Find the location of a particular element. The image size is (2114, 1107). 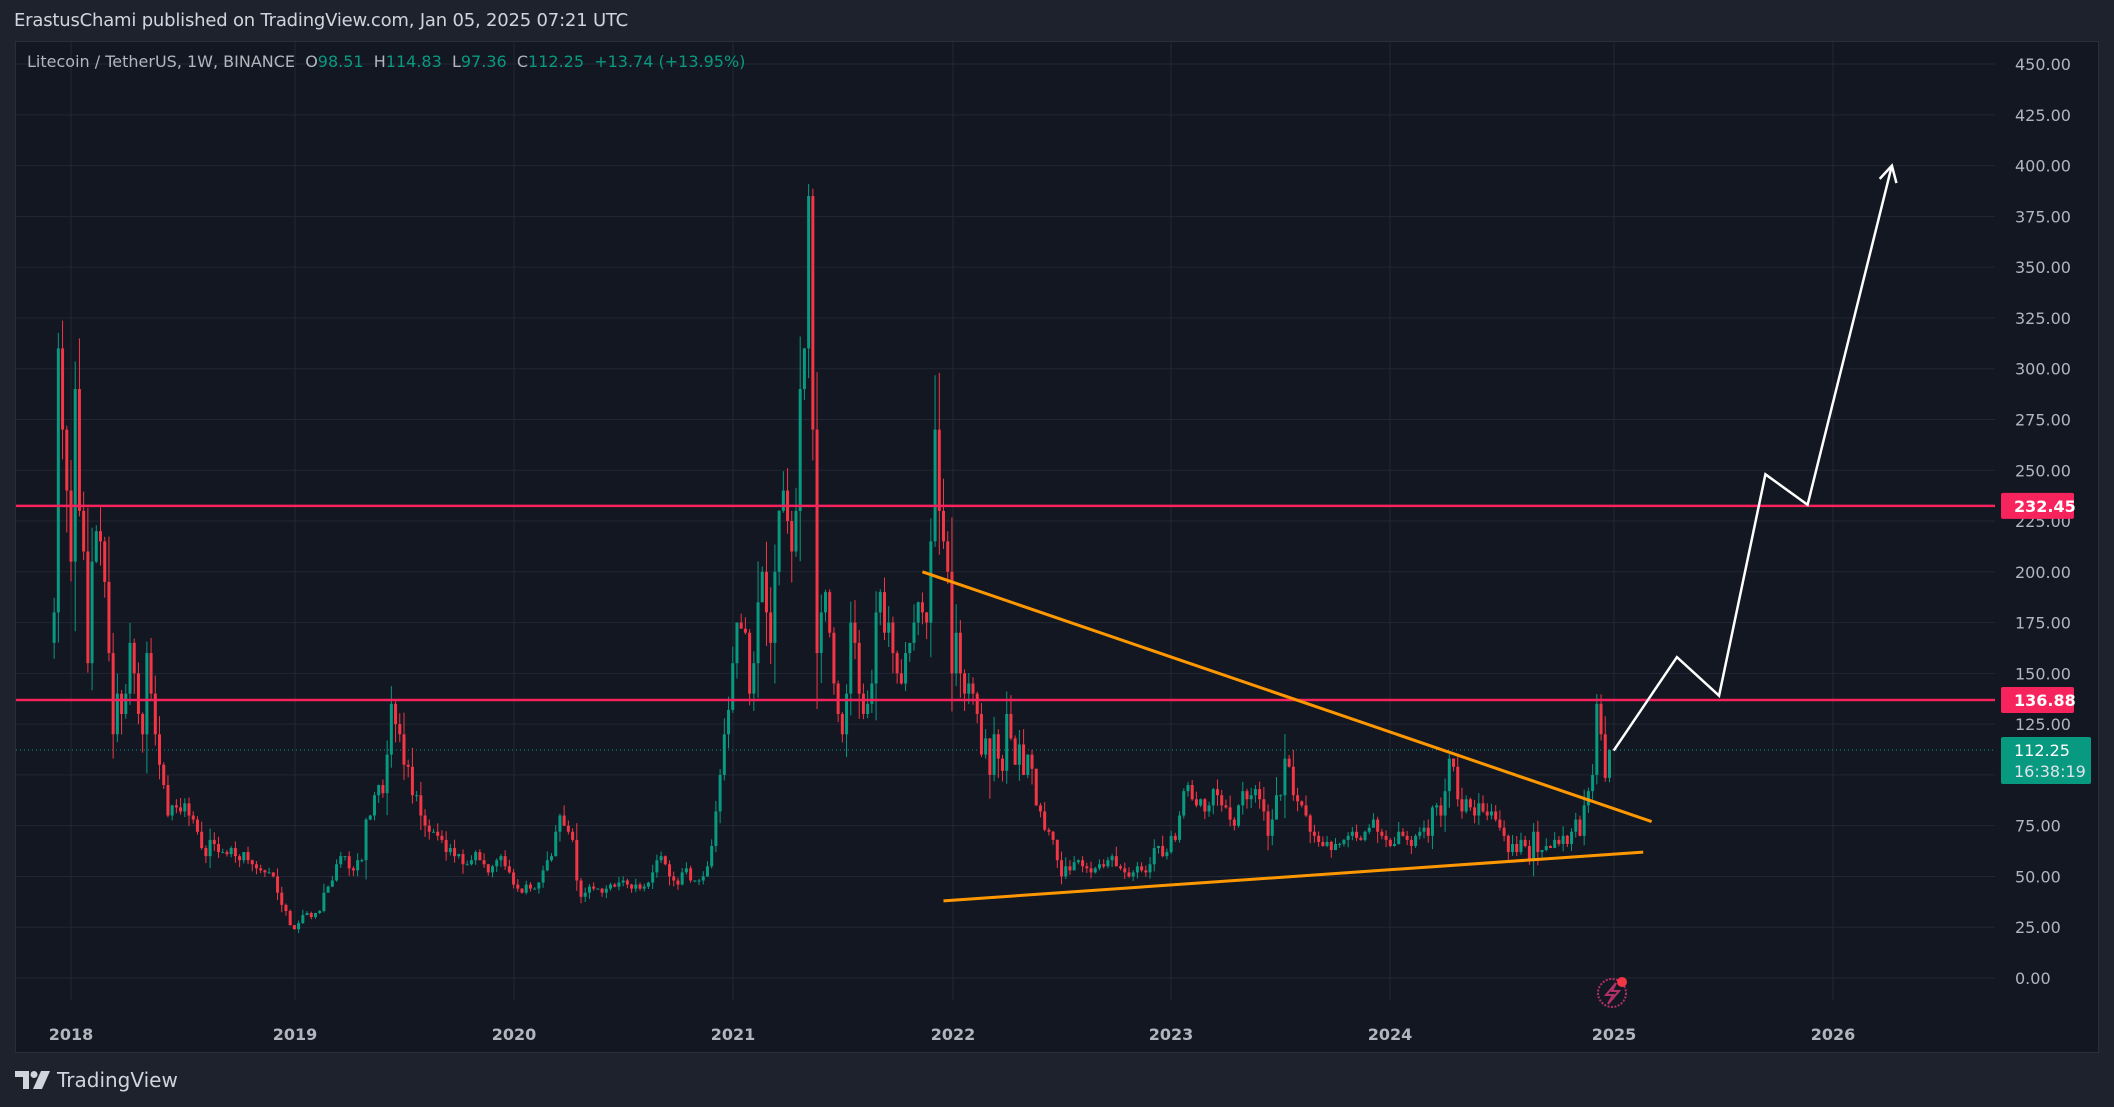

change-value: +13.74 (+13.95%) is located at coordinates (670, 61).